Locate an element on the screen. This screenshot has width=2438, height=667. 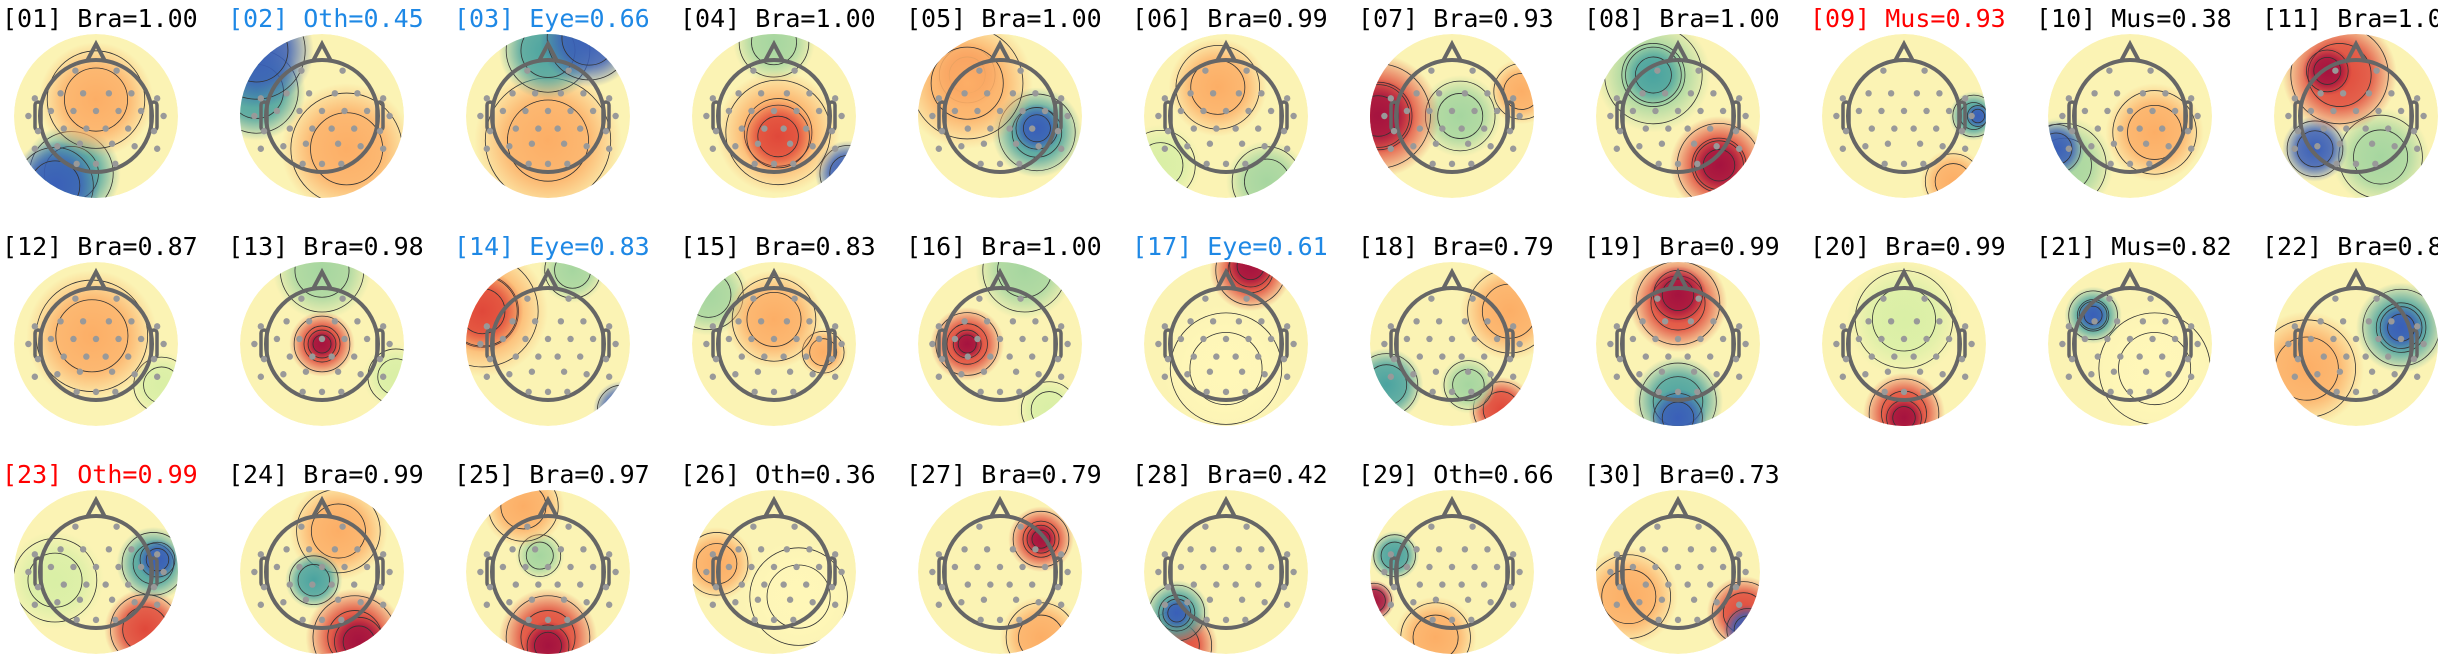
topomap-cell: [07] Bra=0.93 is located at coordinates (1471, 114).